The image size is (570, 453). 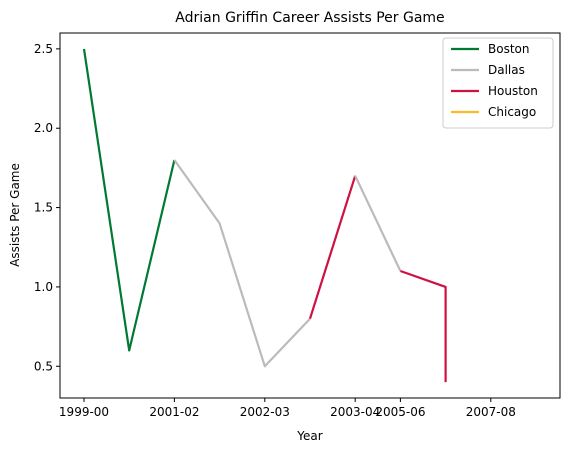 I want to click on legend-label-dallas: Dallas, so click(x=506, y=70).